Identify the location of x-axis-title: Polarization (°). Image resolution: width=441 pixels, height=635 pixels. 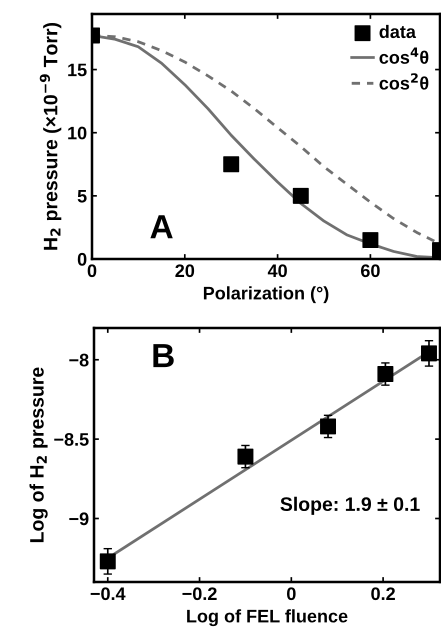
(266, 295).